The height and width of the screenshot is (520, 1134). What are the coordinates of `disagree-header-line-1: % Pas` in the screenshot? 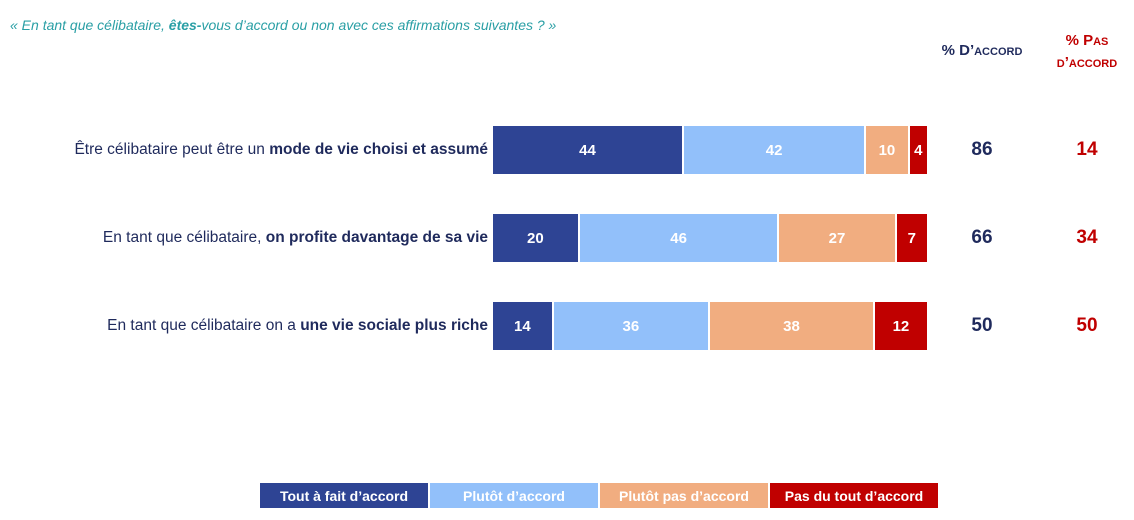 It's located at (1087, 40).